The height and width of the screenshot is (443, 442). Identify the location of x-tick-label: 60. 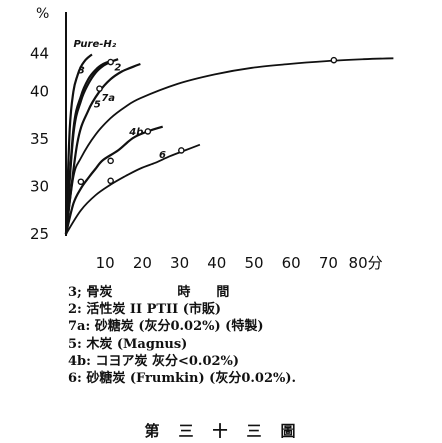
(291, 263).